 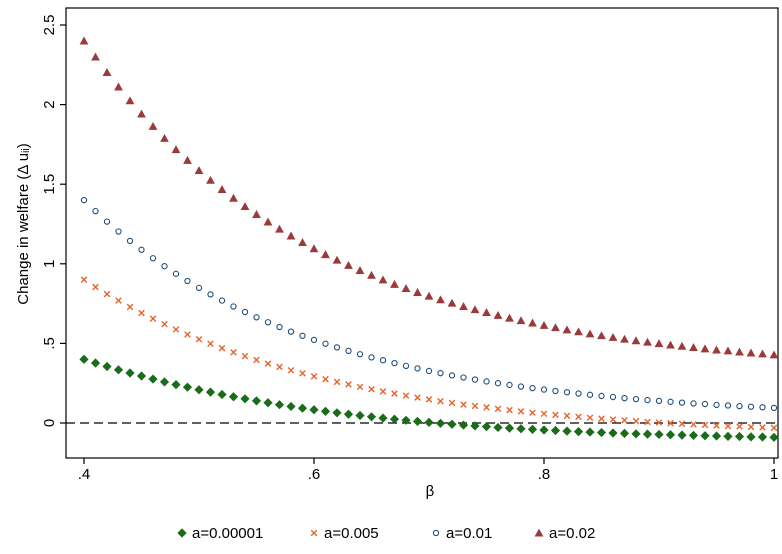 I want to click on legend-item: a=0.02, so click(x=564, y=533).